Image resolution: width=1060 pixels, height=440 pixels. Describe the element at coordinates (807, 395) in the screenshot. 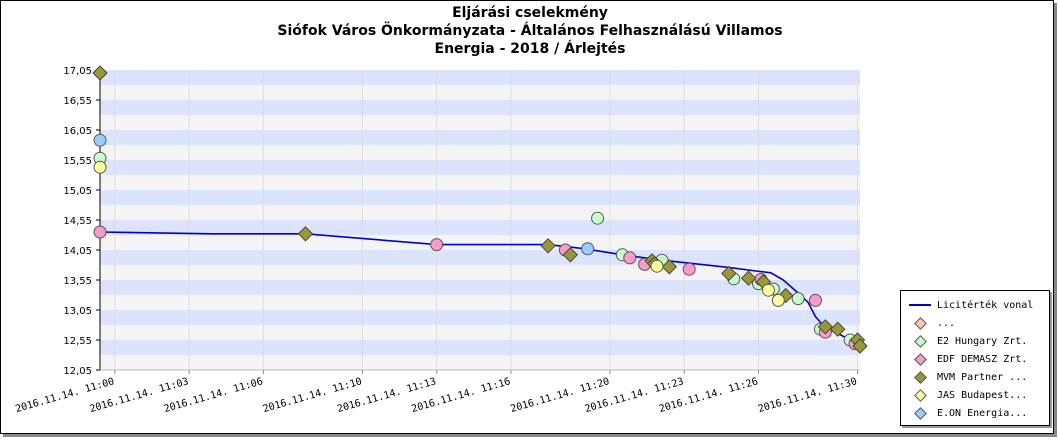

I see `x-tick-label: 2016.11.14. 11:30` at that location.